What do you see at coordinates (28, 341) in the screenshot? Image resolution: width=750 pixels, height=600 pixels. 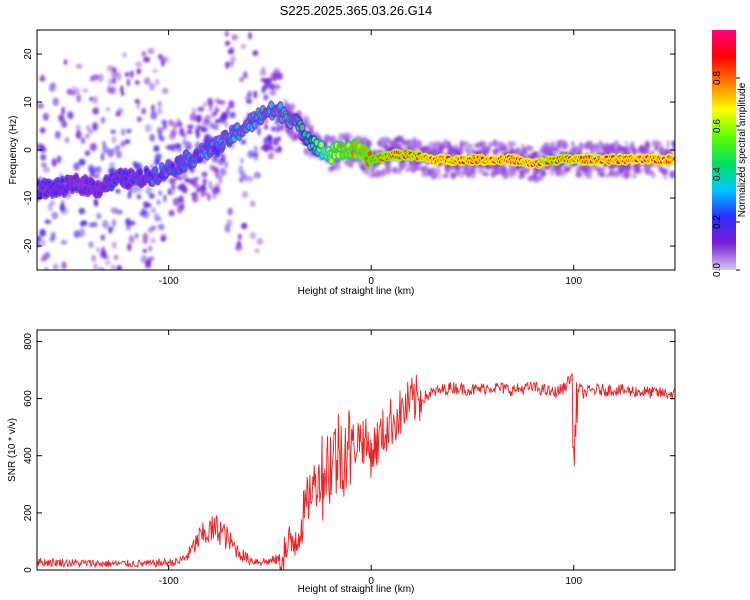 I see `tick-label: 800` at bounding box center [28, 341].